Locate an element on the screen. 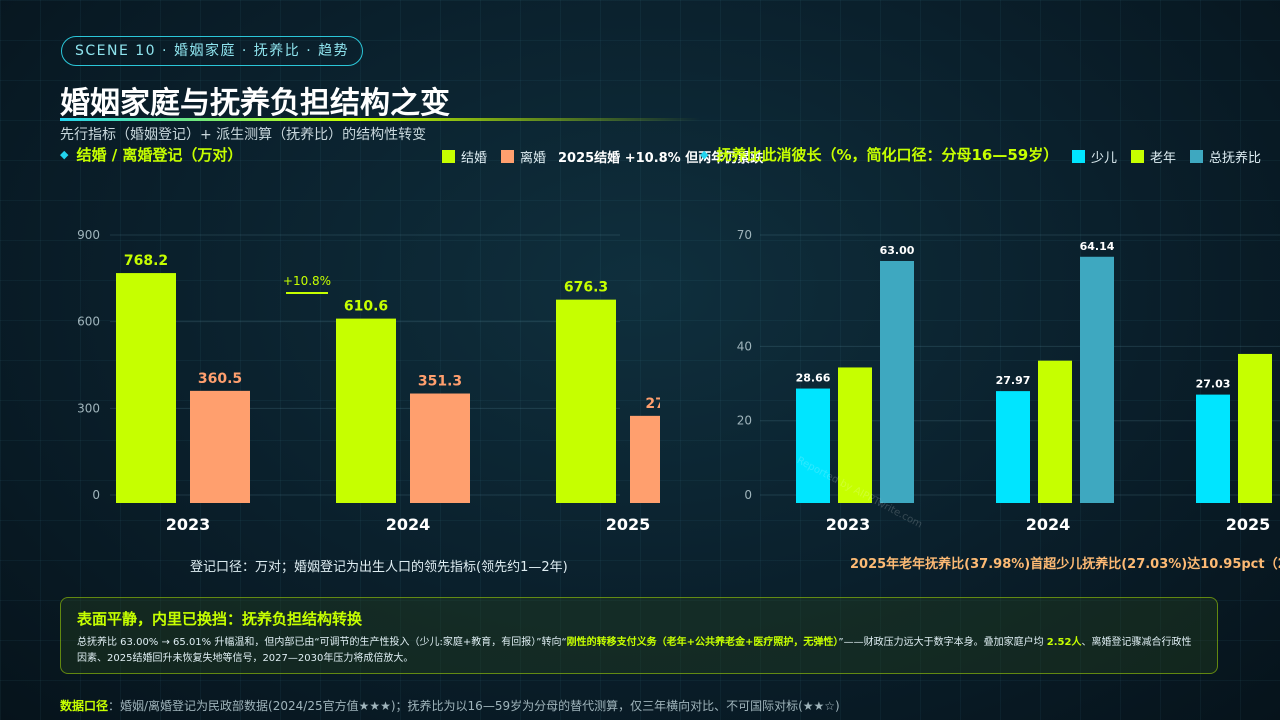 The image size is (1280, 720). page-subtitle: 先行指标（婚姻登记）+ 派生测算（抚养比）的结构性转变 is located at coordinates (243, 135).